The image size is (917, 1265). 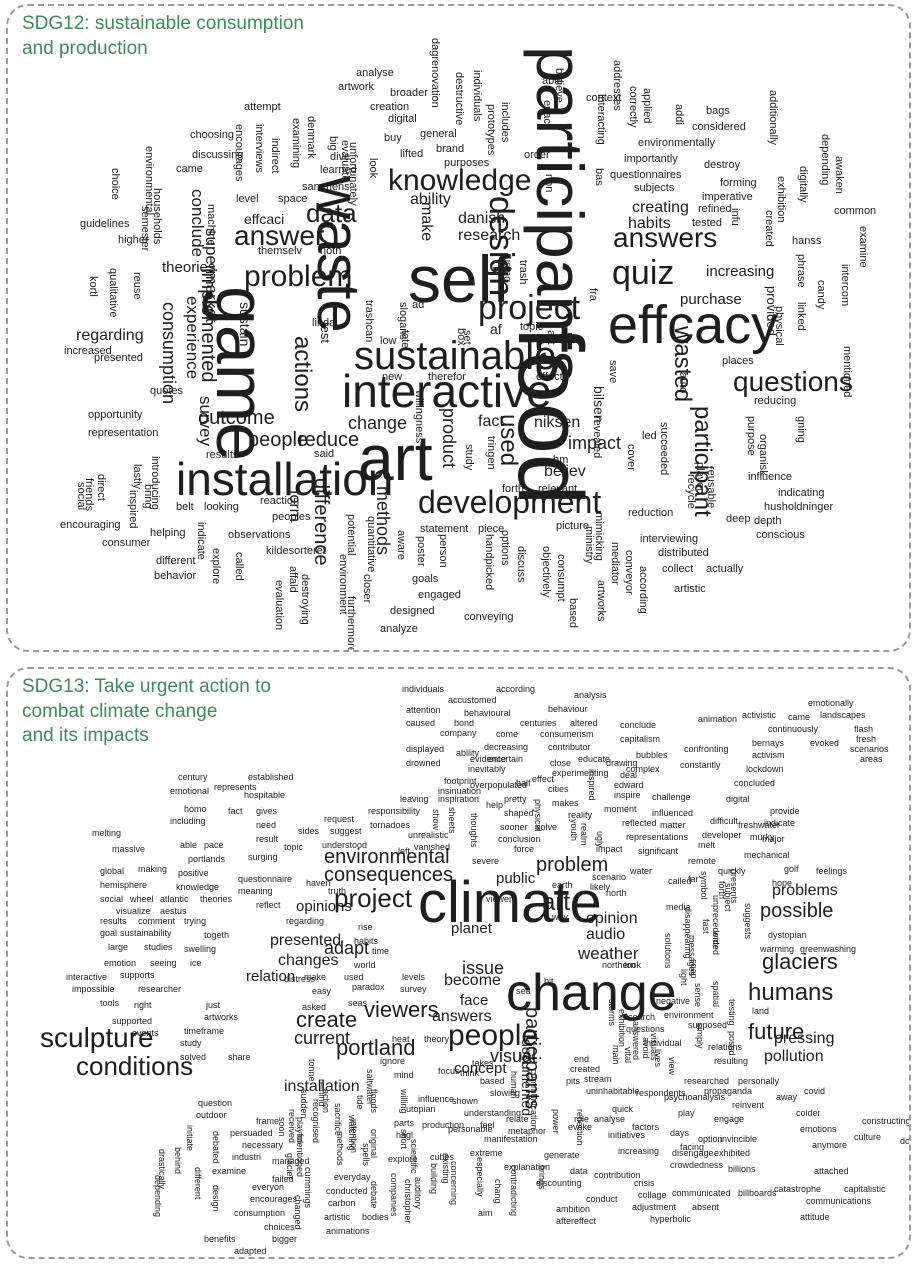 What do you see at coordinates (458, 733) in the screenshot?
I see `cloud-word: company` at bounding box center [458, 733].